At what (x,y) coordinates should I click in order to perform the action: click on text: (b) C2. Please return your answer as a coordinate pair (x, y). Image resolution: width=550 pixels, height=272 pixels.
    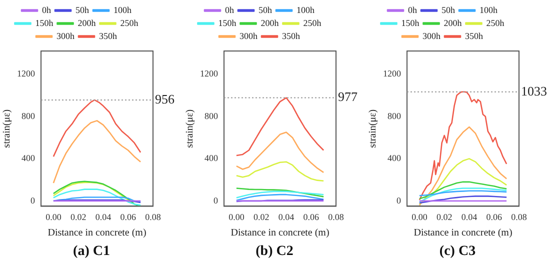
    Looking at the image, I should click on (274, 252).